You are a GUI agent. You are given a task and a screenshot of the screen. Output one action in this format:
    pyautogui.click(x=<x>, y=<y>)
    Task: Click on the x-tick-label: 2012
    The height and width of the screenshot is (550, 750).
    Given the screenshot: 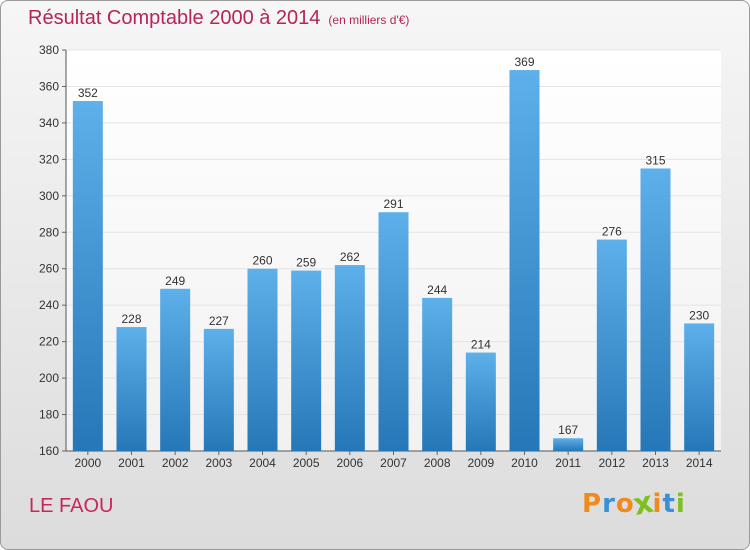 What is the action you would take?
    pyautogui.click(x=611, y=463)
    